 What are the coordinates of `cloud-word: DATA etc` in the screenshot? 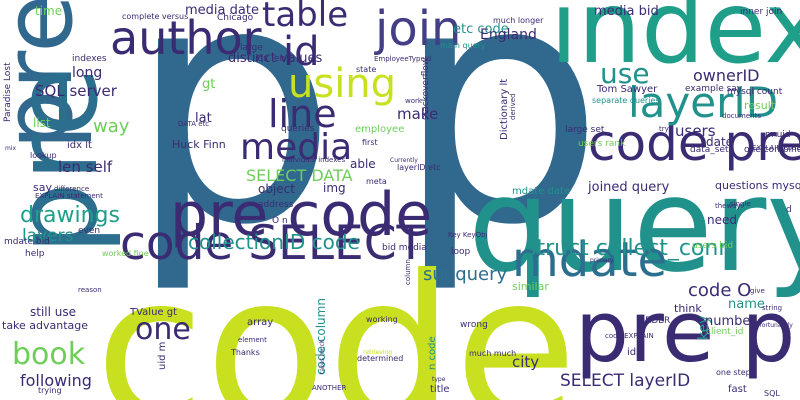 It's located at (194, 124).